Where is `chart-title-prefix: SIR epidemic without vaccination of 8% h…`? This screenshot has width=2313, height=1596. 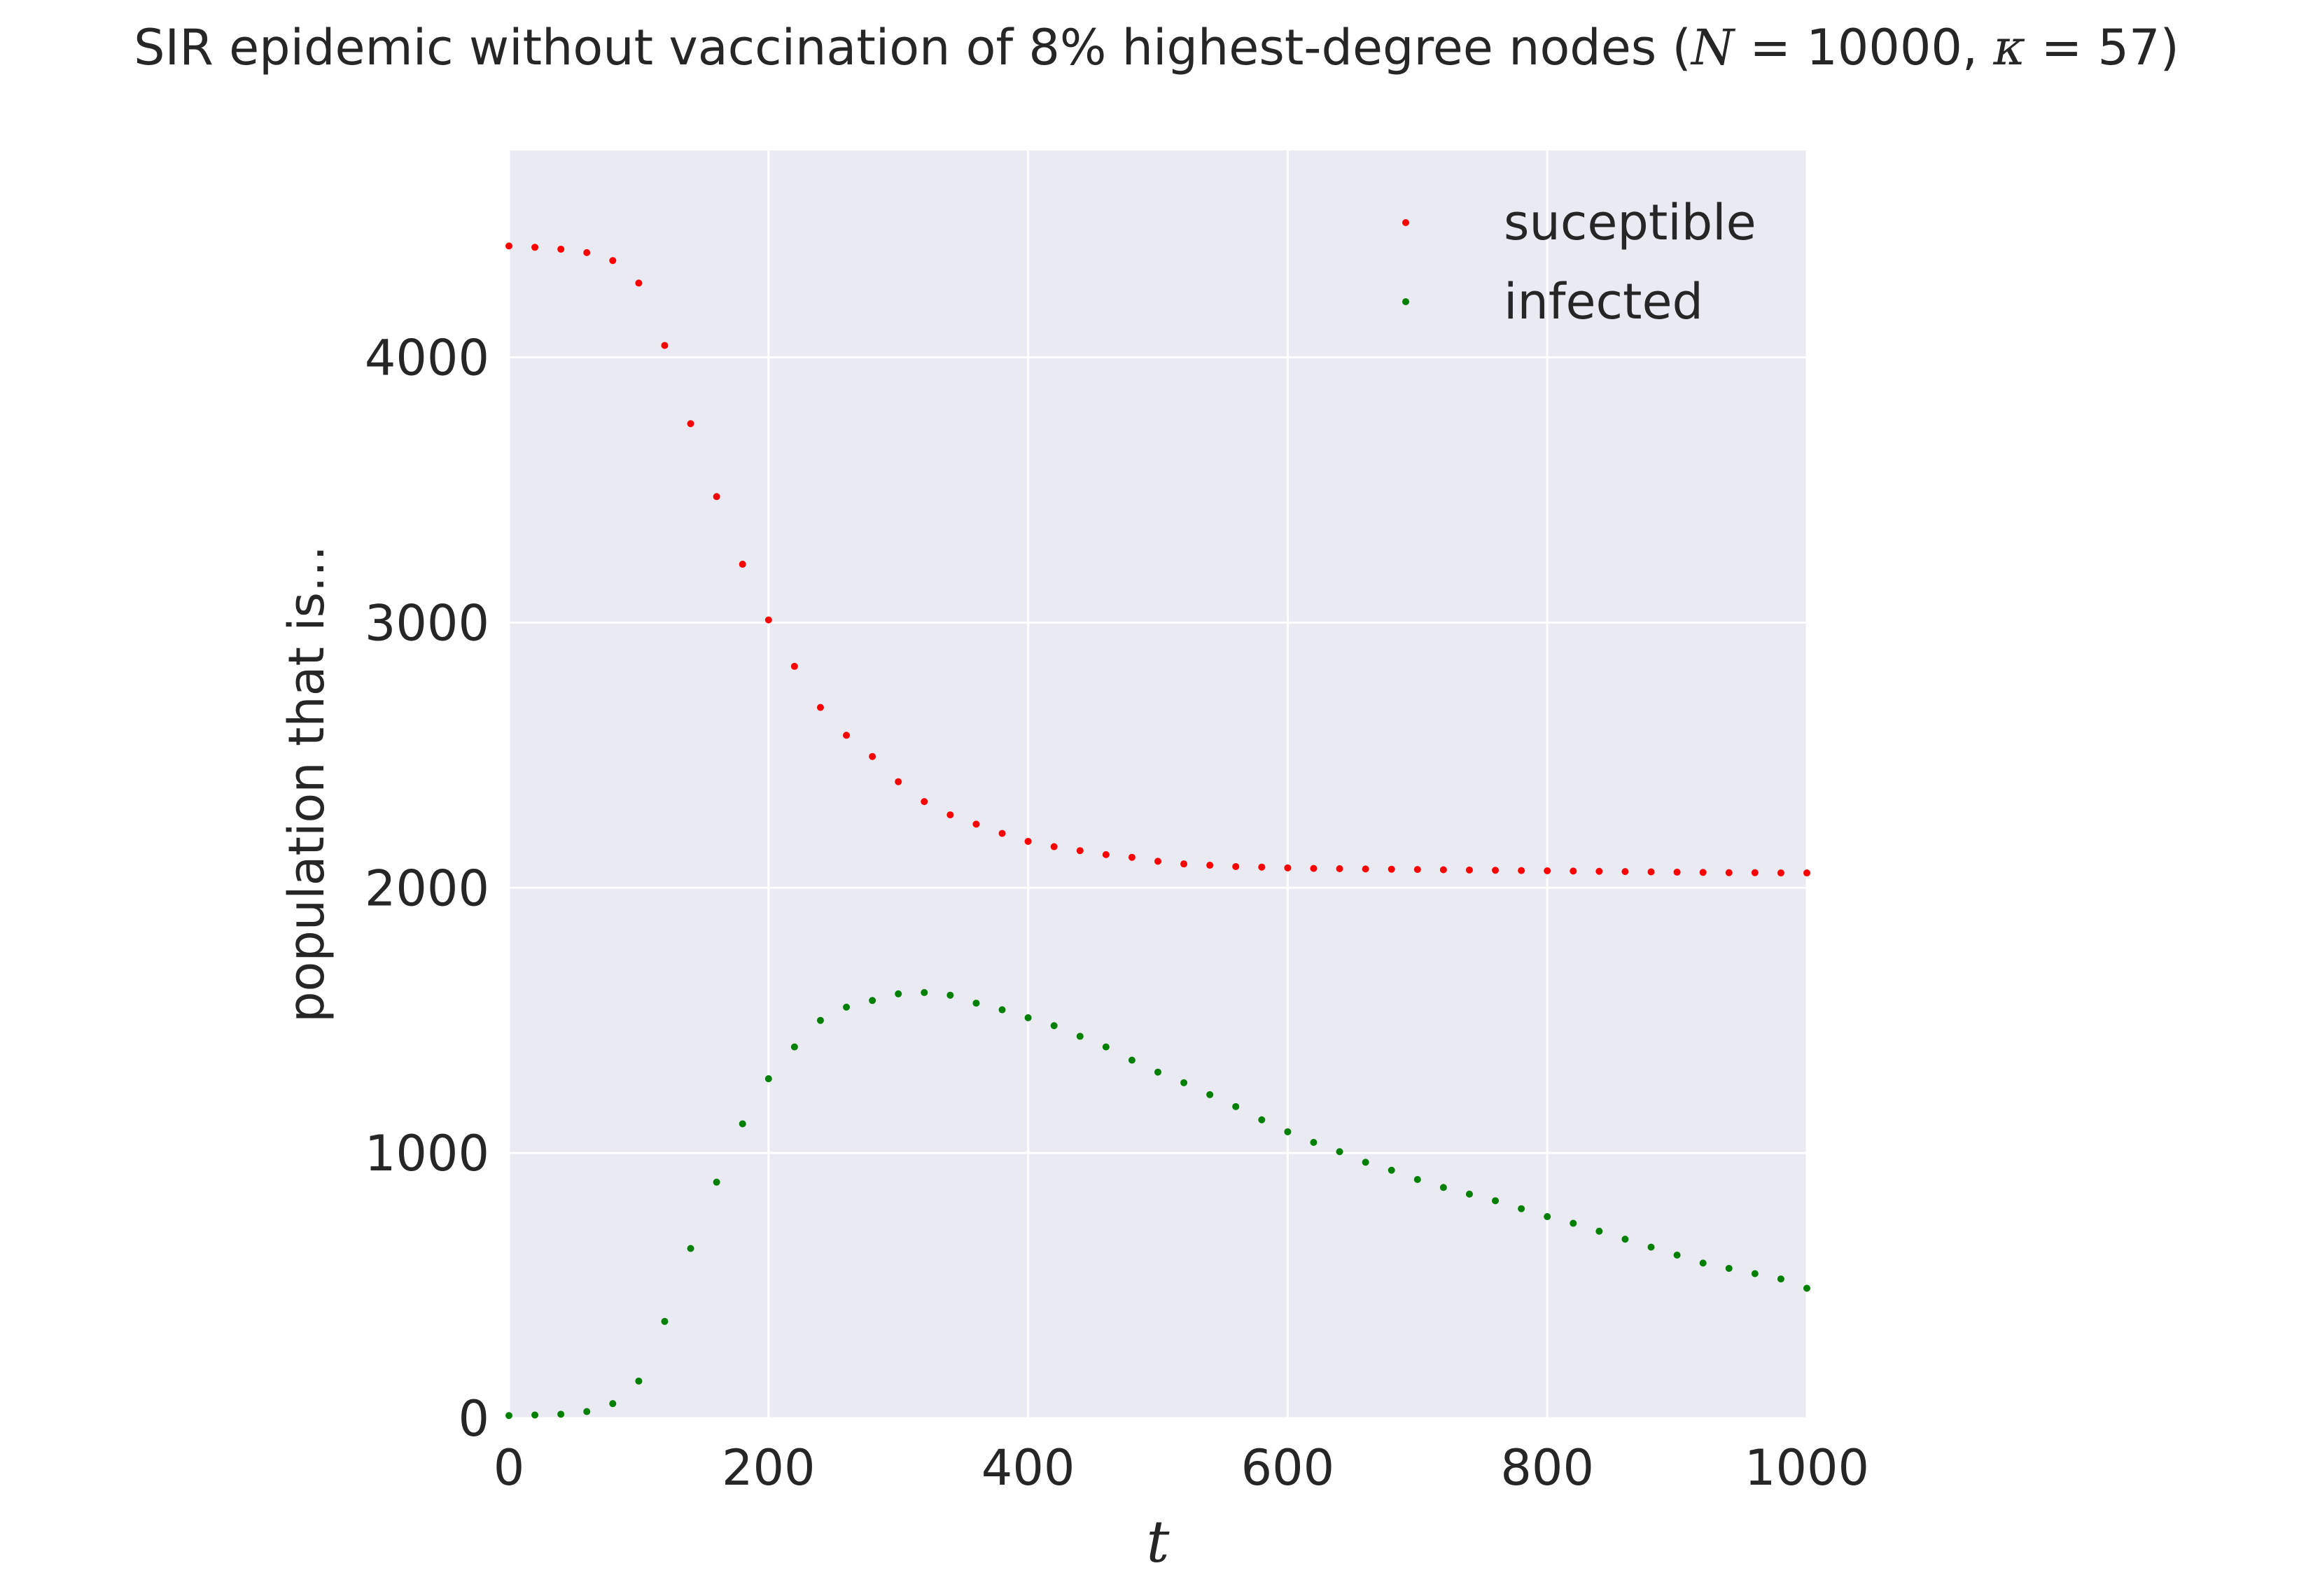
chart-title-prefix: SIR epidemic without vaccination of 8% h… is located at coordinates (912, 47).